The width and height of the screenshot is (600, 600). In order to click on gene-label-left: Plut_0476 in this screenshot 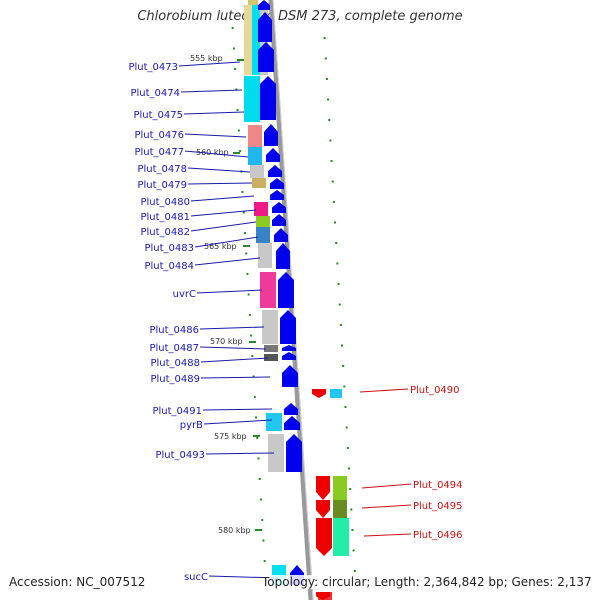, I will do `click(159, 135)`.